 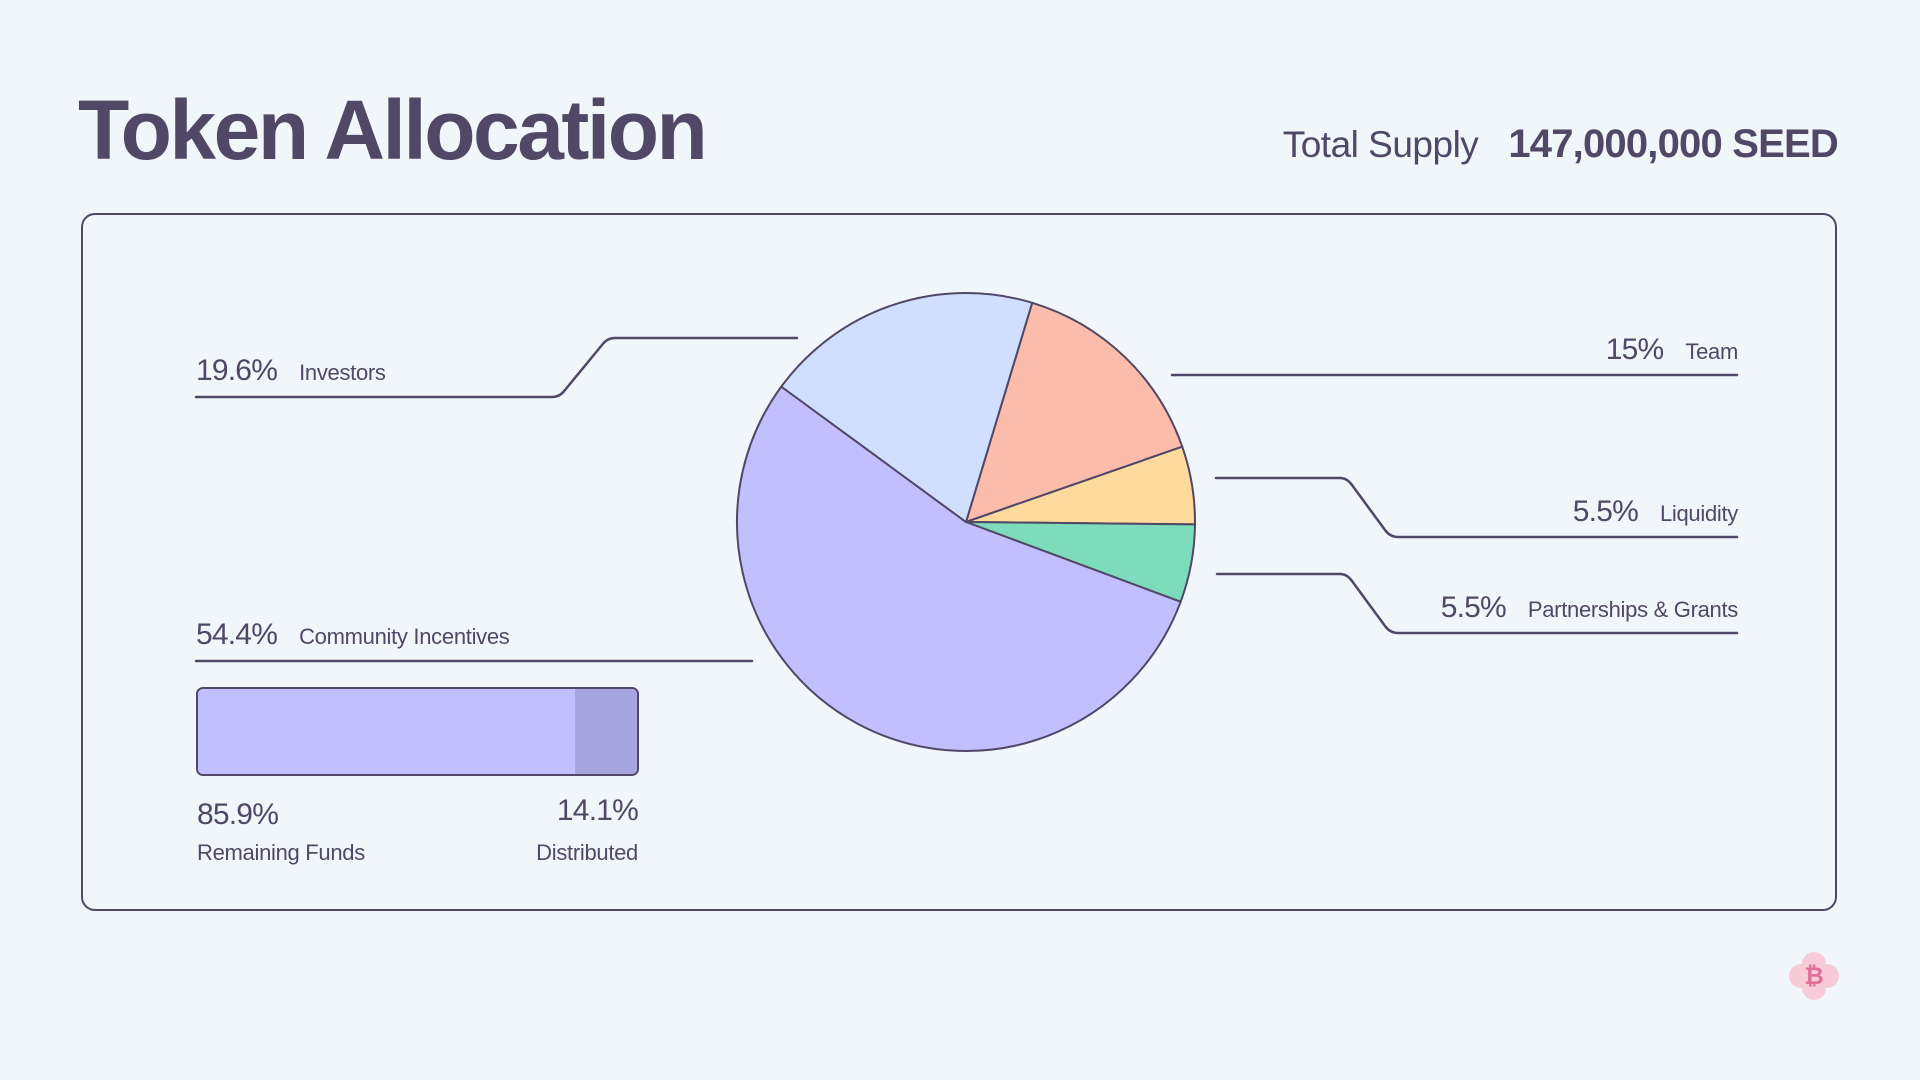 What do you see at coordinates (1380, 144) in the screenshot?
I see `total-supply-label: Total Supply` at bounding box center [1380, 144].